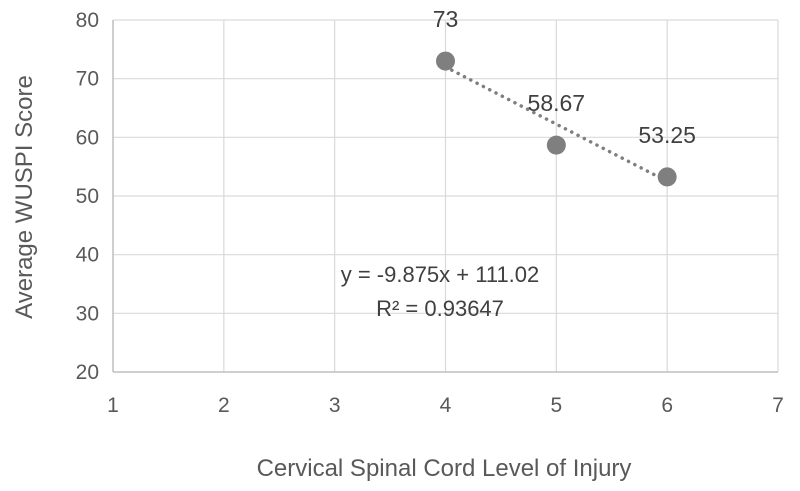 This screenshot has height=491, width=800. I want to click on trendline-group, so click(556, 124).